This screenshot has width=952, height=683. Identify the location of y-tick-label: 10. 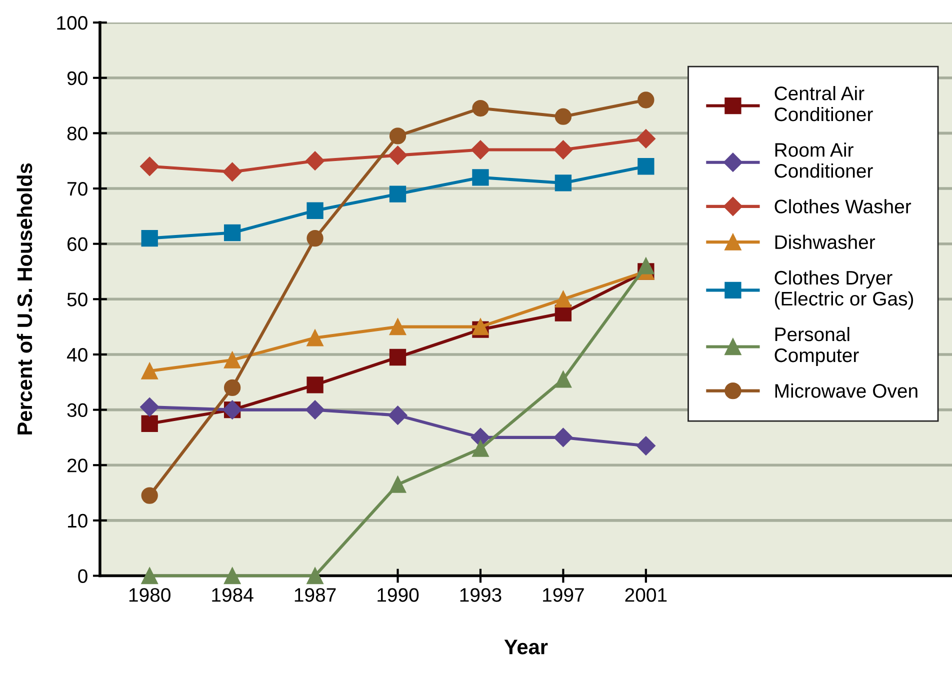
(78, 521).